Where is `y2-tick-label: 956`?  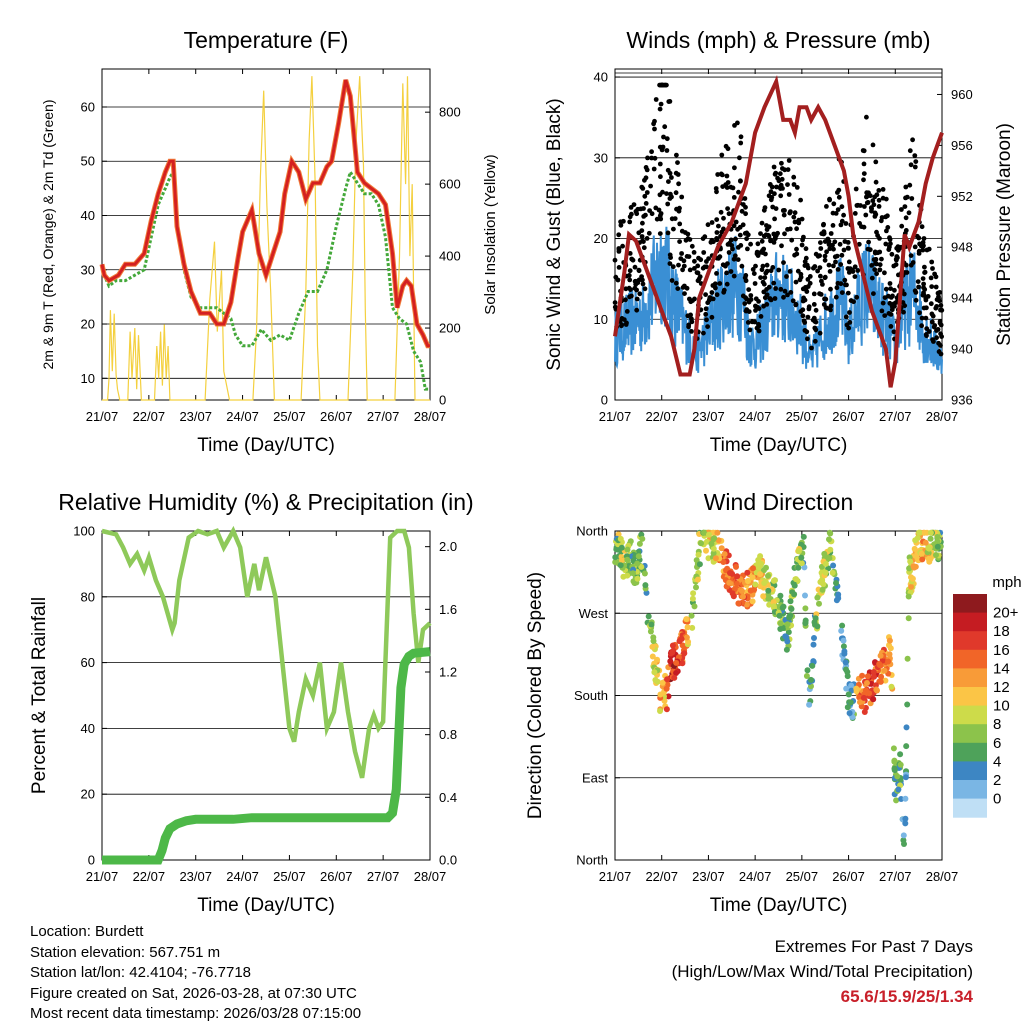
y2-tick-label: 956 is located at coordinates (962, 145).